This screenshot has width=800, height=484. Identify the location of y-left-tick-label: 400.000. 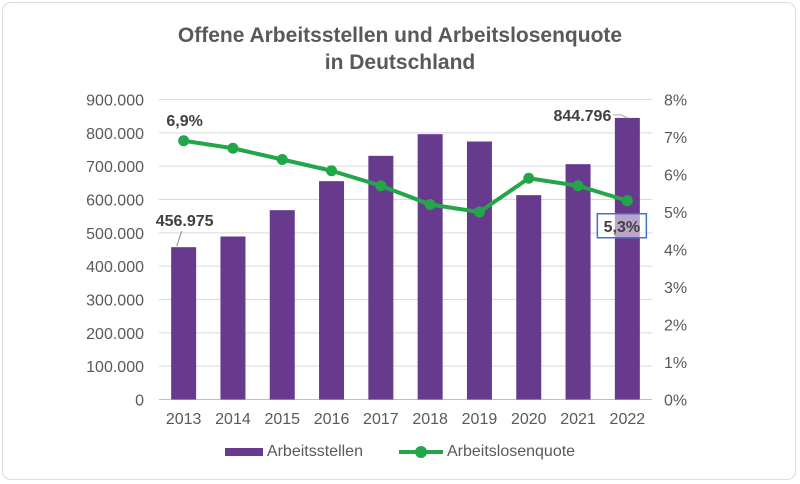
(115, 267).